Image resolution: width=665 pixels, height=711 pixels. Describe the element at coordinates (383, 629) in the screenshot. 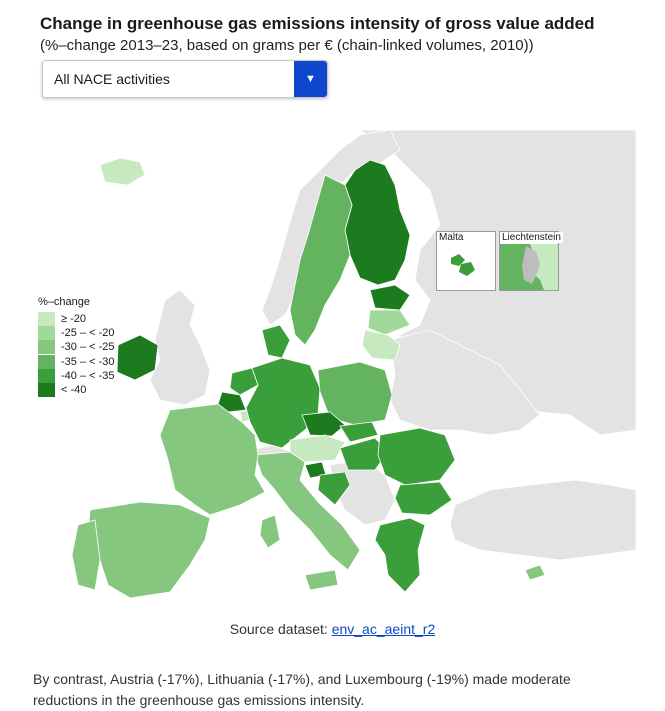

I see `source-dataset-link: env_ac_aeint_r2` at that location.